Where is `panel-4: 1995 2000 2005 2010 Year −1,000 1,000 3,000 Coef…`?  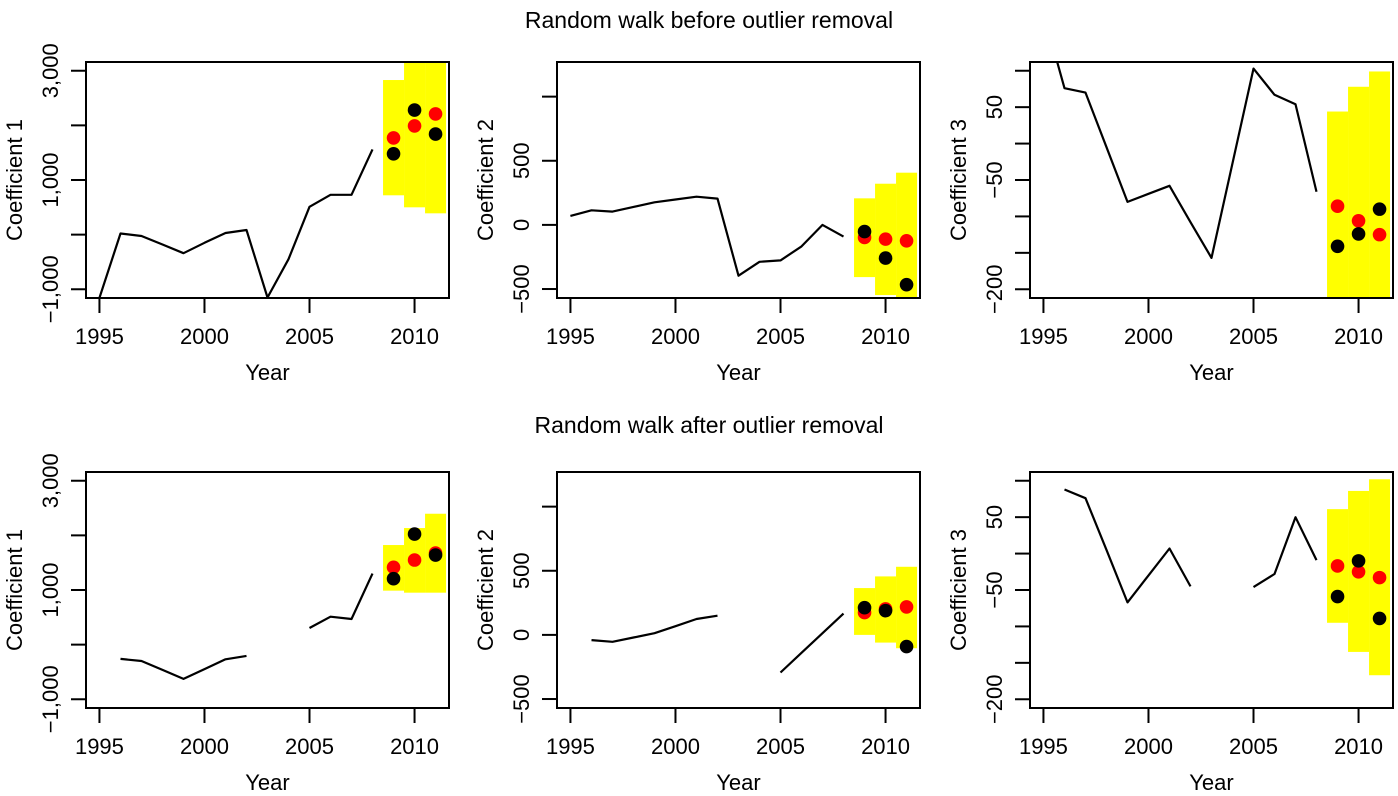
panel-4: 1995 2000 2005 2010 Year −1,000 1,000 3,000 Coef… is located at coordinates (226, 624).